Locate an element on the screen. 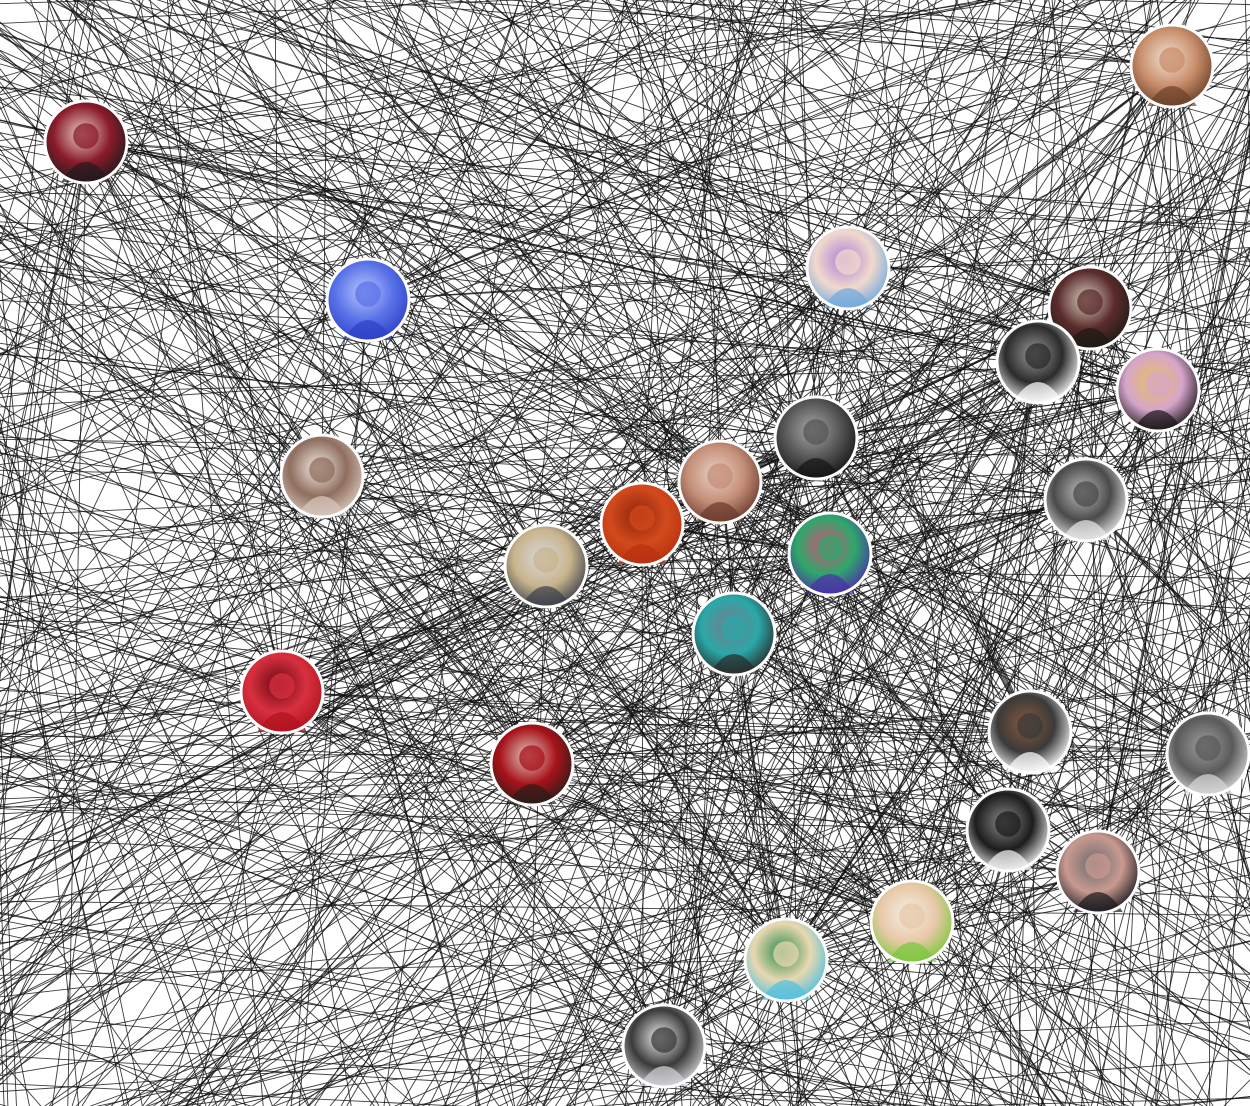 The width and height of the screenshot is (1250, 1106). avatar-node-sketch-old-man is located at coordinates (1207, 754).